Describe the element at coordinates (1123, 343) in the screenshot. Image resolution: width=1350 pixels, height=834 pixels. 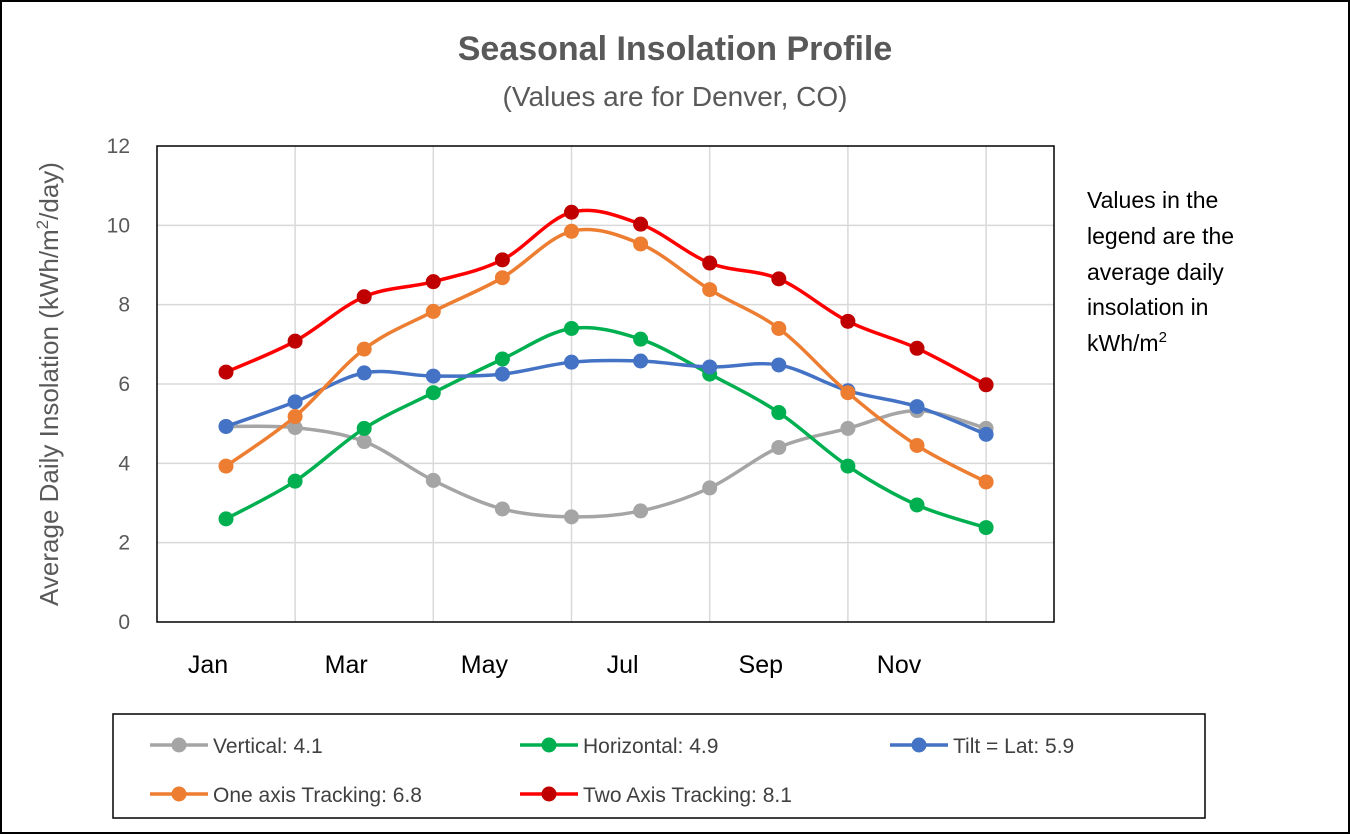
I see `annotation-unit: kWh/m` at that location.